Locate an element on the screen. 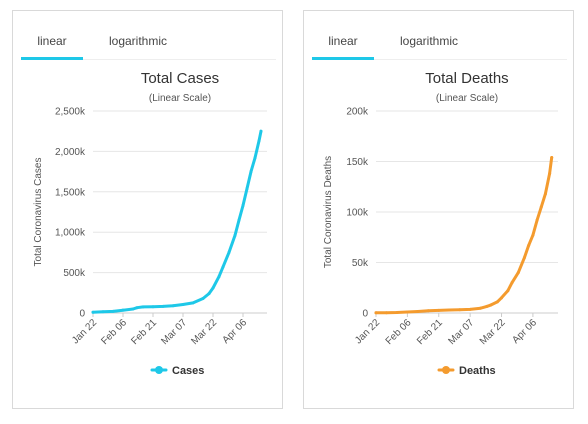  legend-label: Cases is located at coordinates (188, 371).